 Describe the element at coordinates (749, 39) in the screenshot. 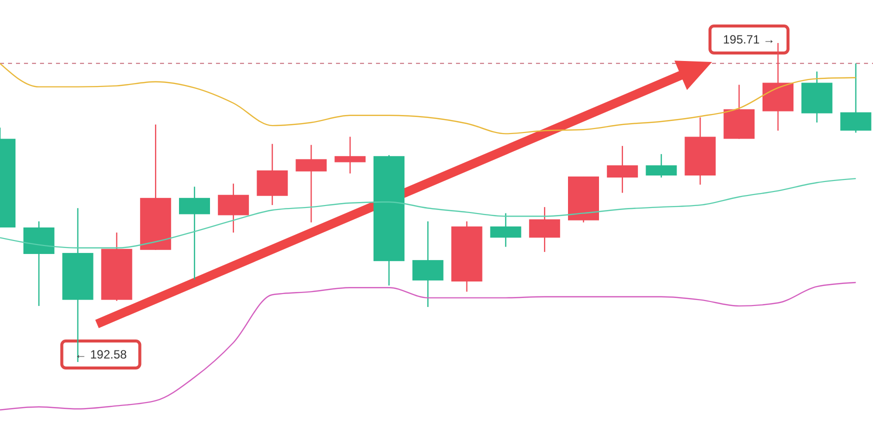

I see `annotation: 195.71 →` at that location.